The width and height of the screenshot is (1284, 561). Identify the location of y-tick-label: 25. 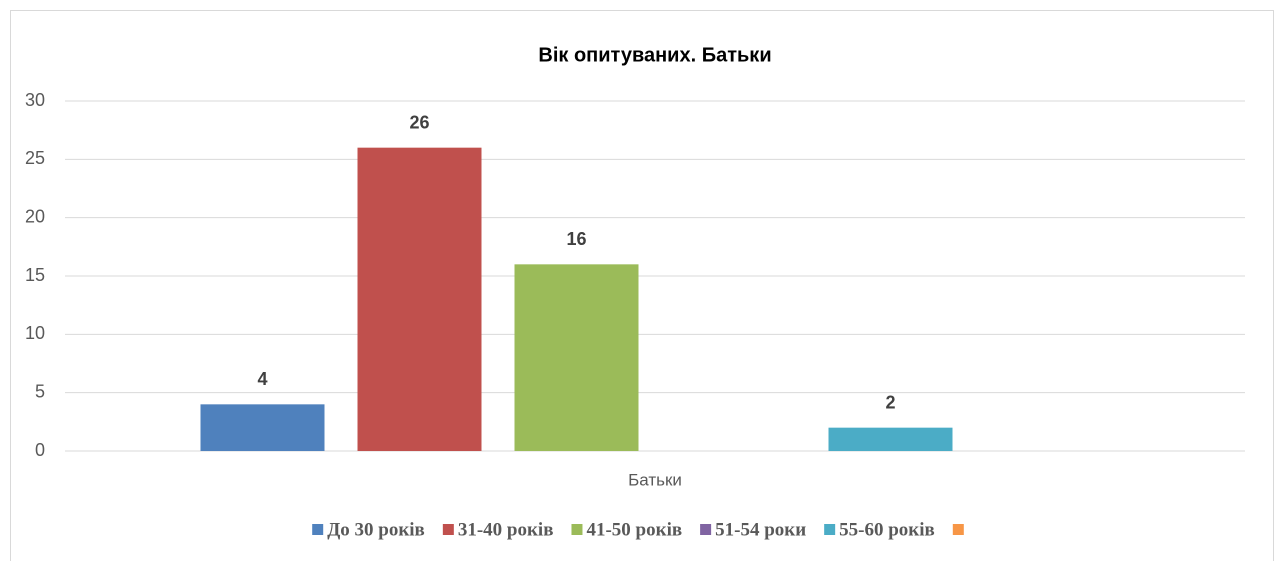
(35, 158).